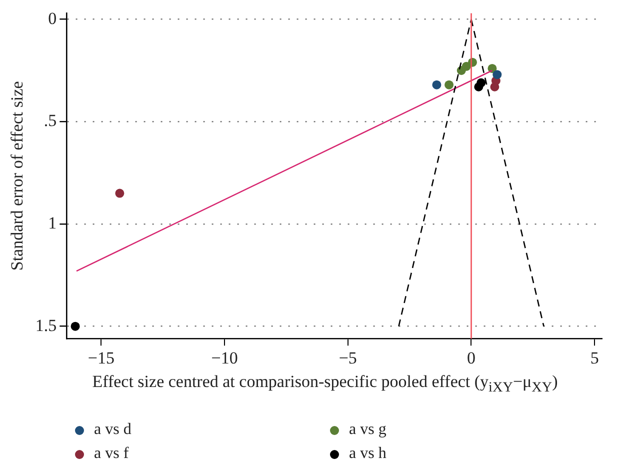  What do you see at coordinates (325, 384) in the screenshot?
I see `x-axis-title: Effect size centred at comparison-specific pooled effect (y$_{iXY}$−μ$_{XY}$)` at bounding box center [325, 384].